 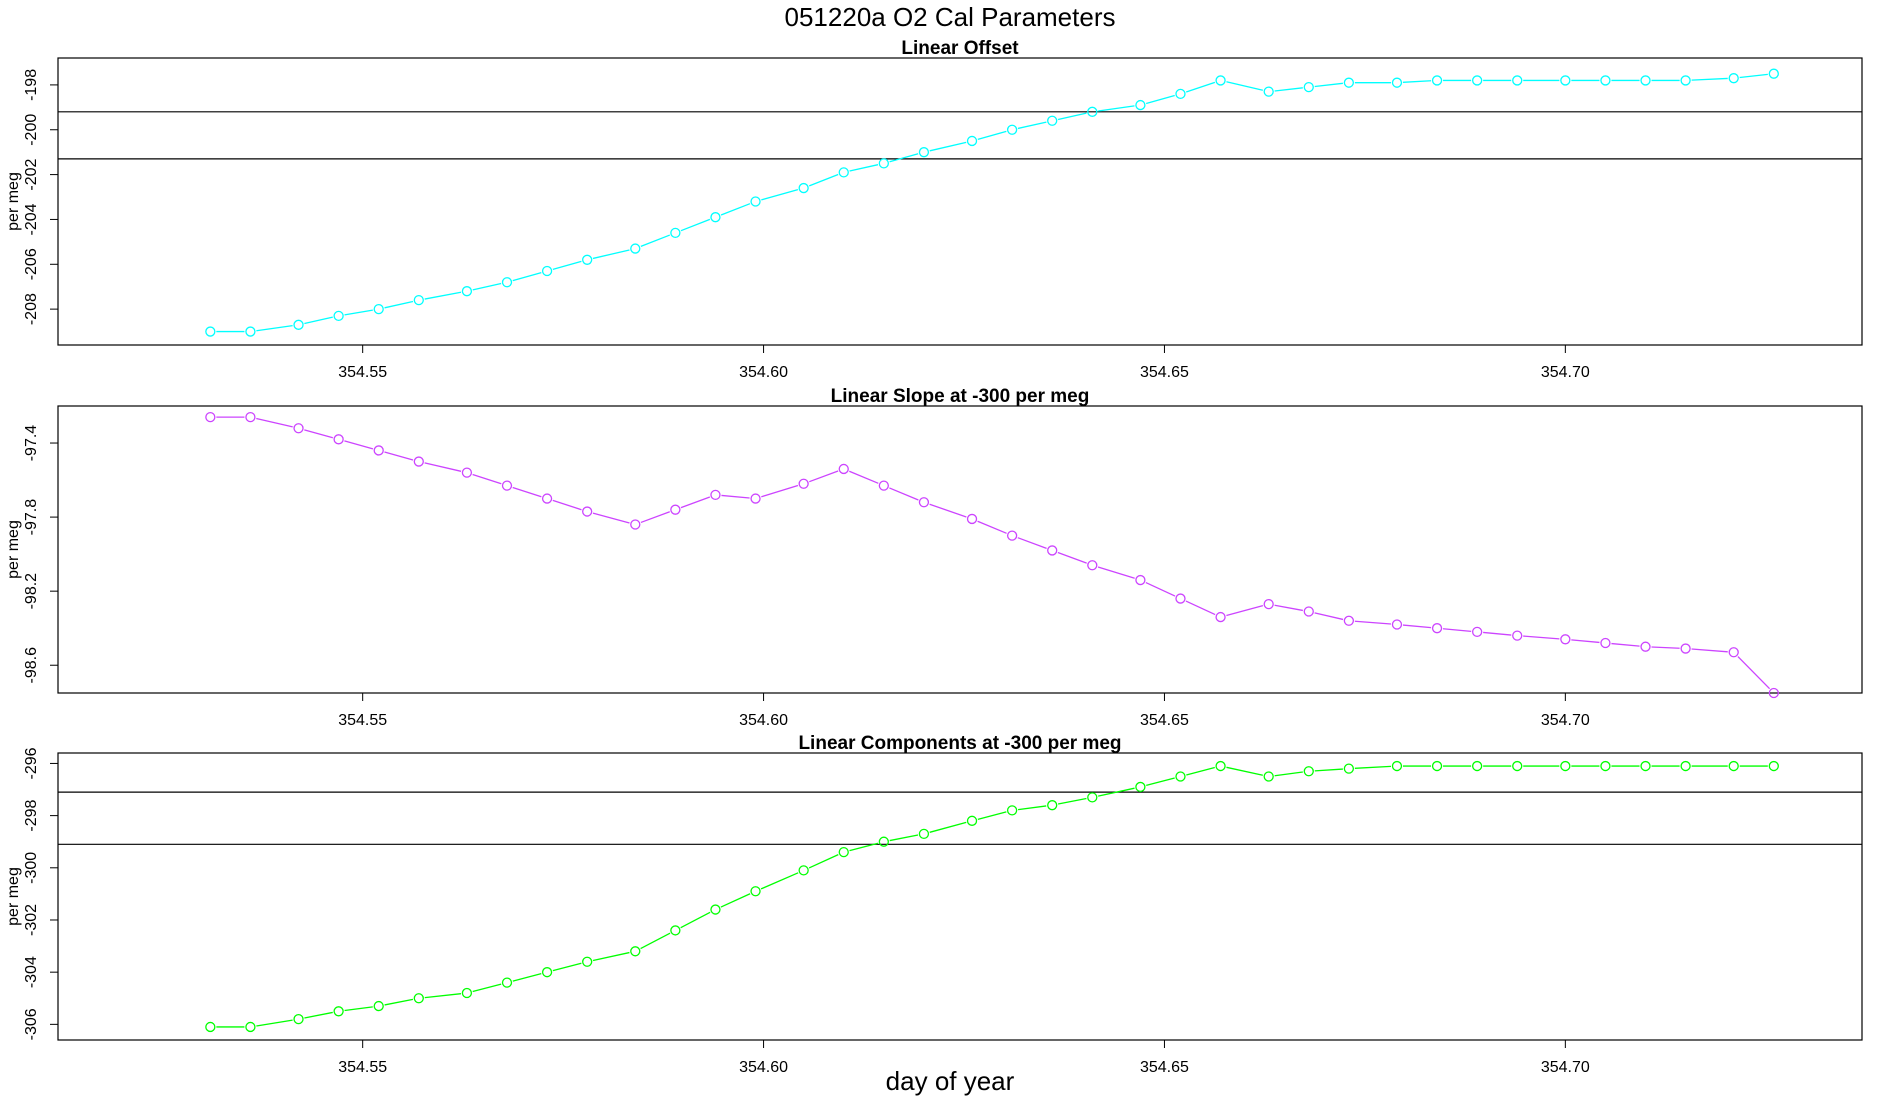 What do you see at coordinates (950, 17) in the screenshot?
I see `figure-title: 051220a O2 Cal Parameters` at bounding box center [950, 17].